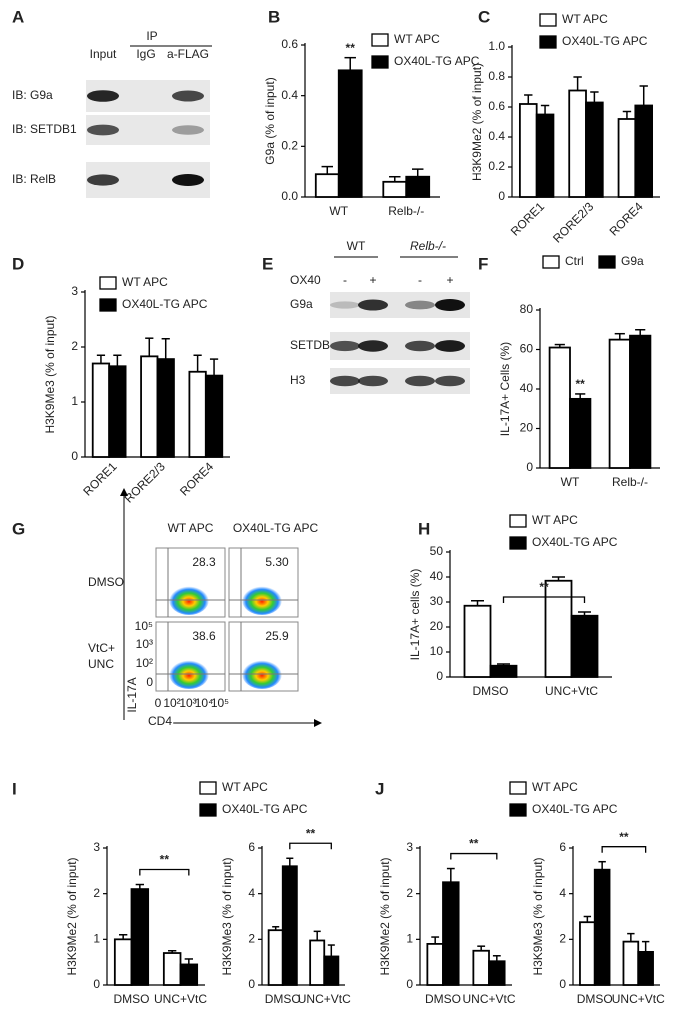  I want to click on y-tick-label: 0.2, so click(289, 146).